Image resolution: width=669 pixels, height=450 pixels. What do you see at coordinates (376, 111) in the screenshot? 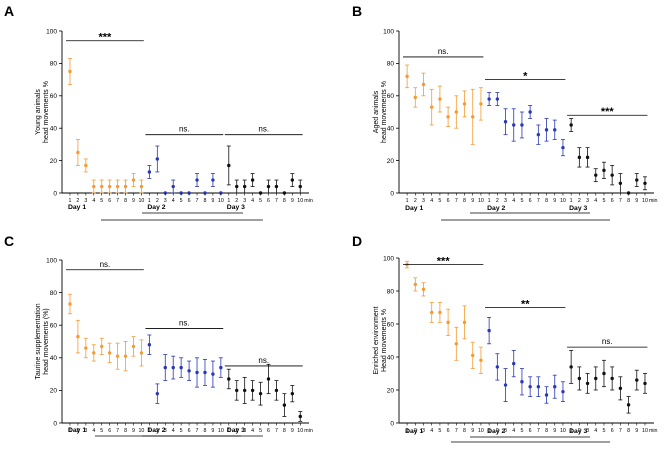
I see `y-axis-label-line1: Aged animals` at bounding box center [376, 111].